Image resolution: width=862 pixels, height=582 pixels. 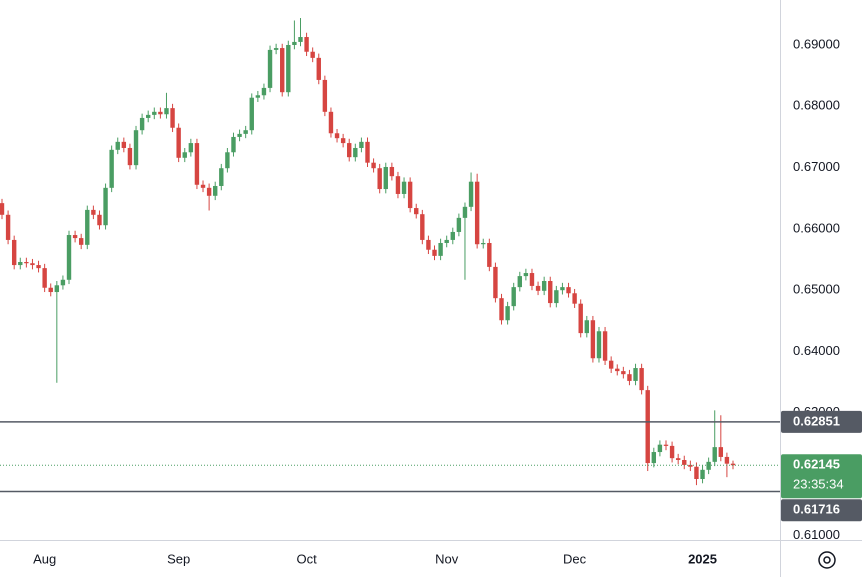 I want to click on y-tick-label: 0.65000, so click(x=816, y=289).